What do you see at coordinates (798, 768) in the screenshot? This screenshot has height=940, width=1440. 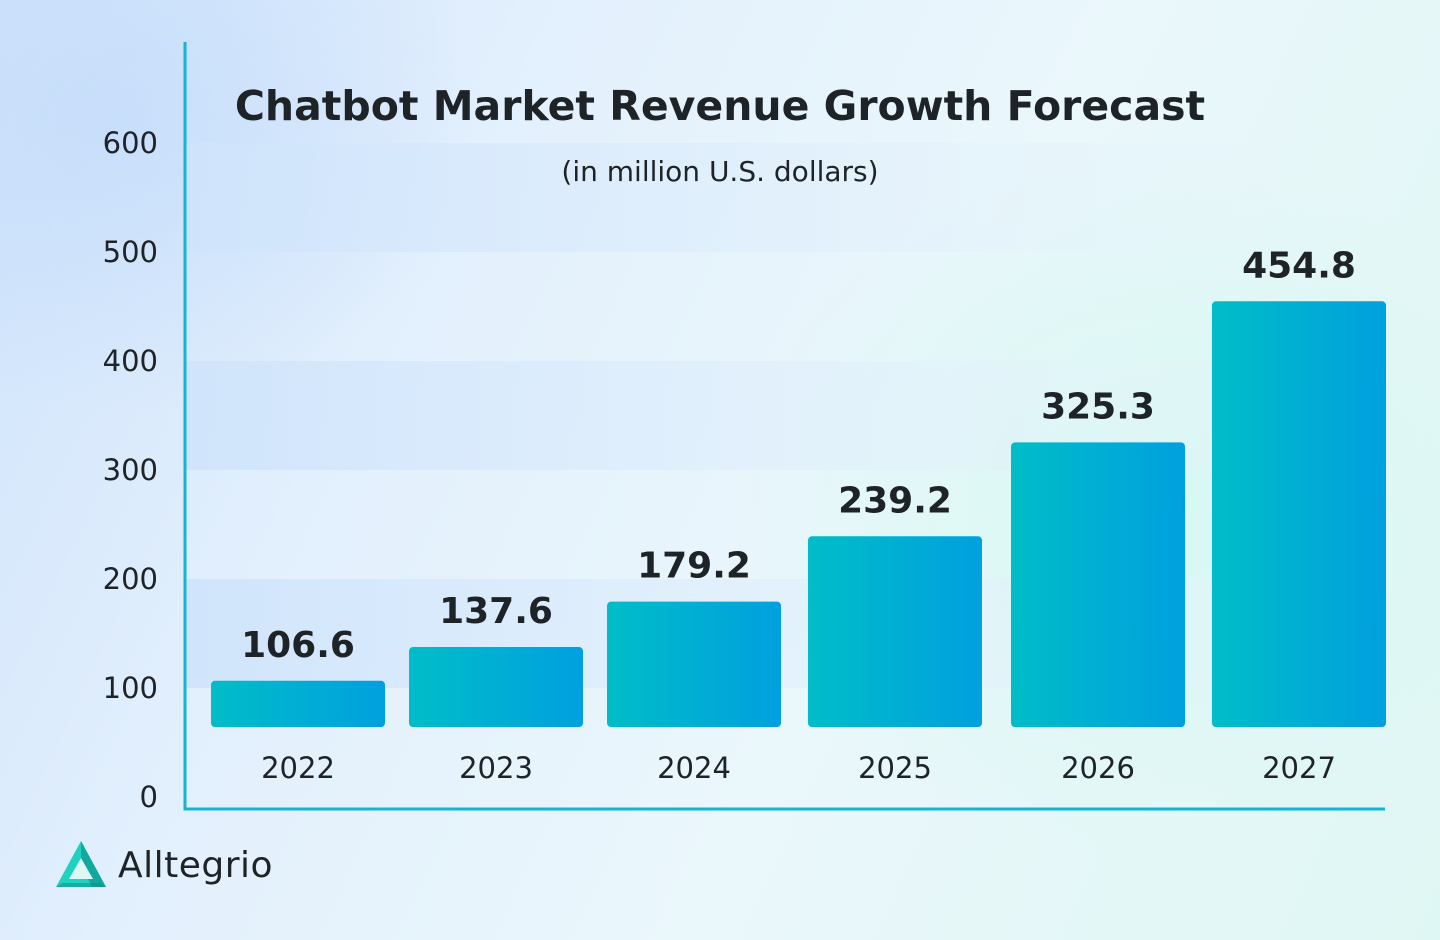 I see `x-category-labels: 2022 2023 2024 2025 2026 2027` at bounding box center [798, 768].